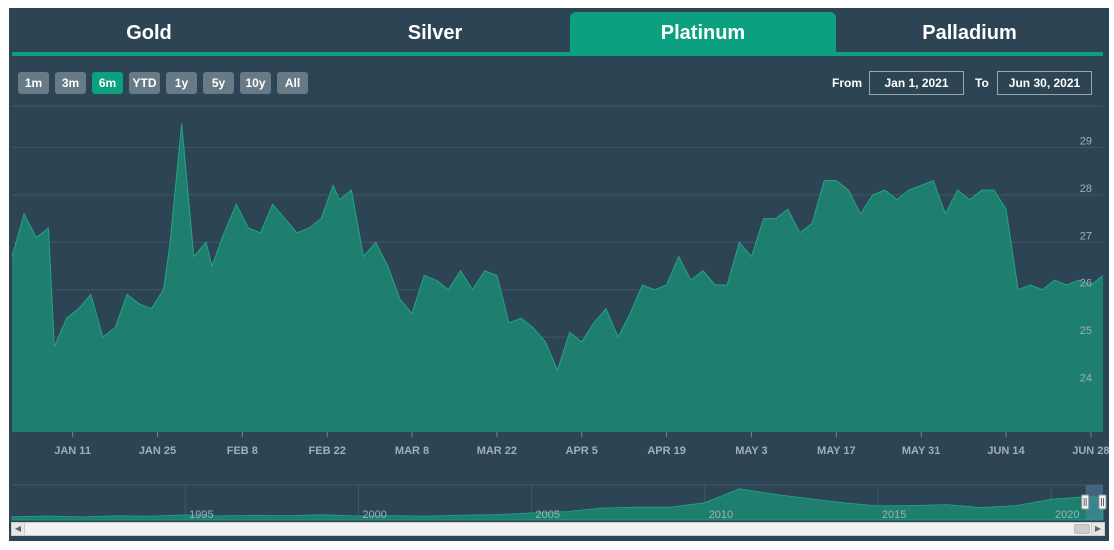  I want to click on navigator-year-labels: 1995 2000 2005 2010 2015 2020, so click(634, 515).